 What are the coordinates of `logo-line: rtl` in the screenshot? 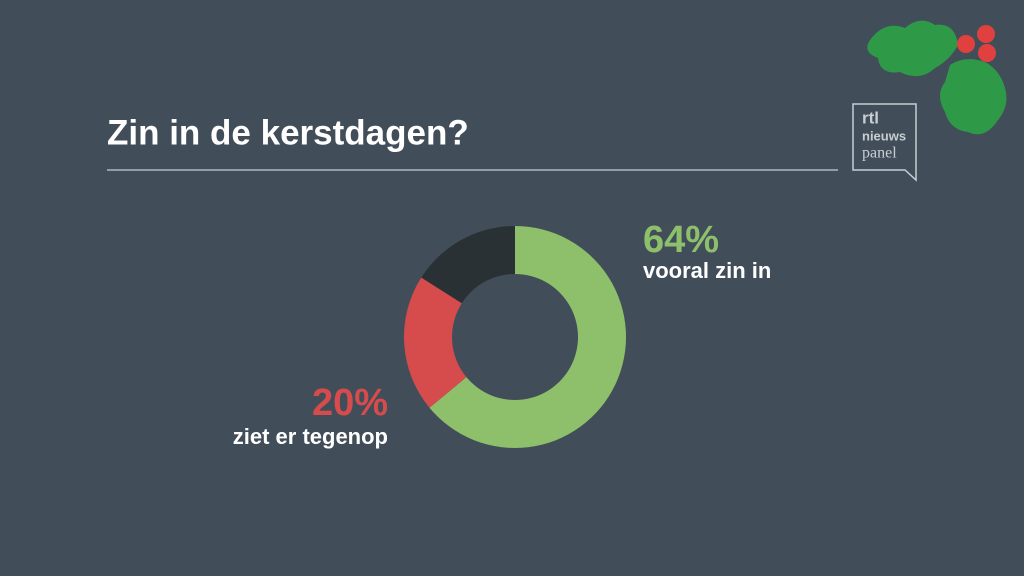 It's located at (870, 117).